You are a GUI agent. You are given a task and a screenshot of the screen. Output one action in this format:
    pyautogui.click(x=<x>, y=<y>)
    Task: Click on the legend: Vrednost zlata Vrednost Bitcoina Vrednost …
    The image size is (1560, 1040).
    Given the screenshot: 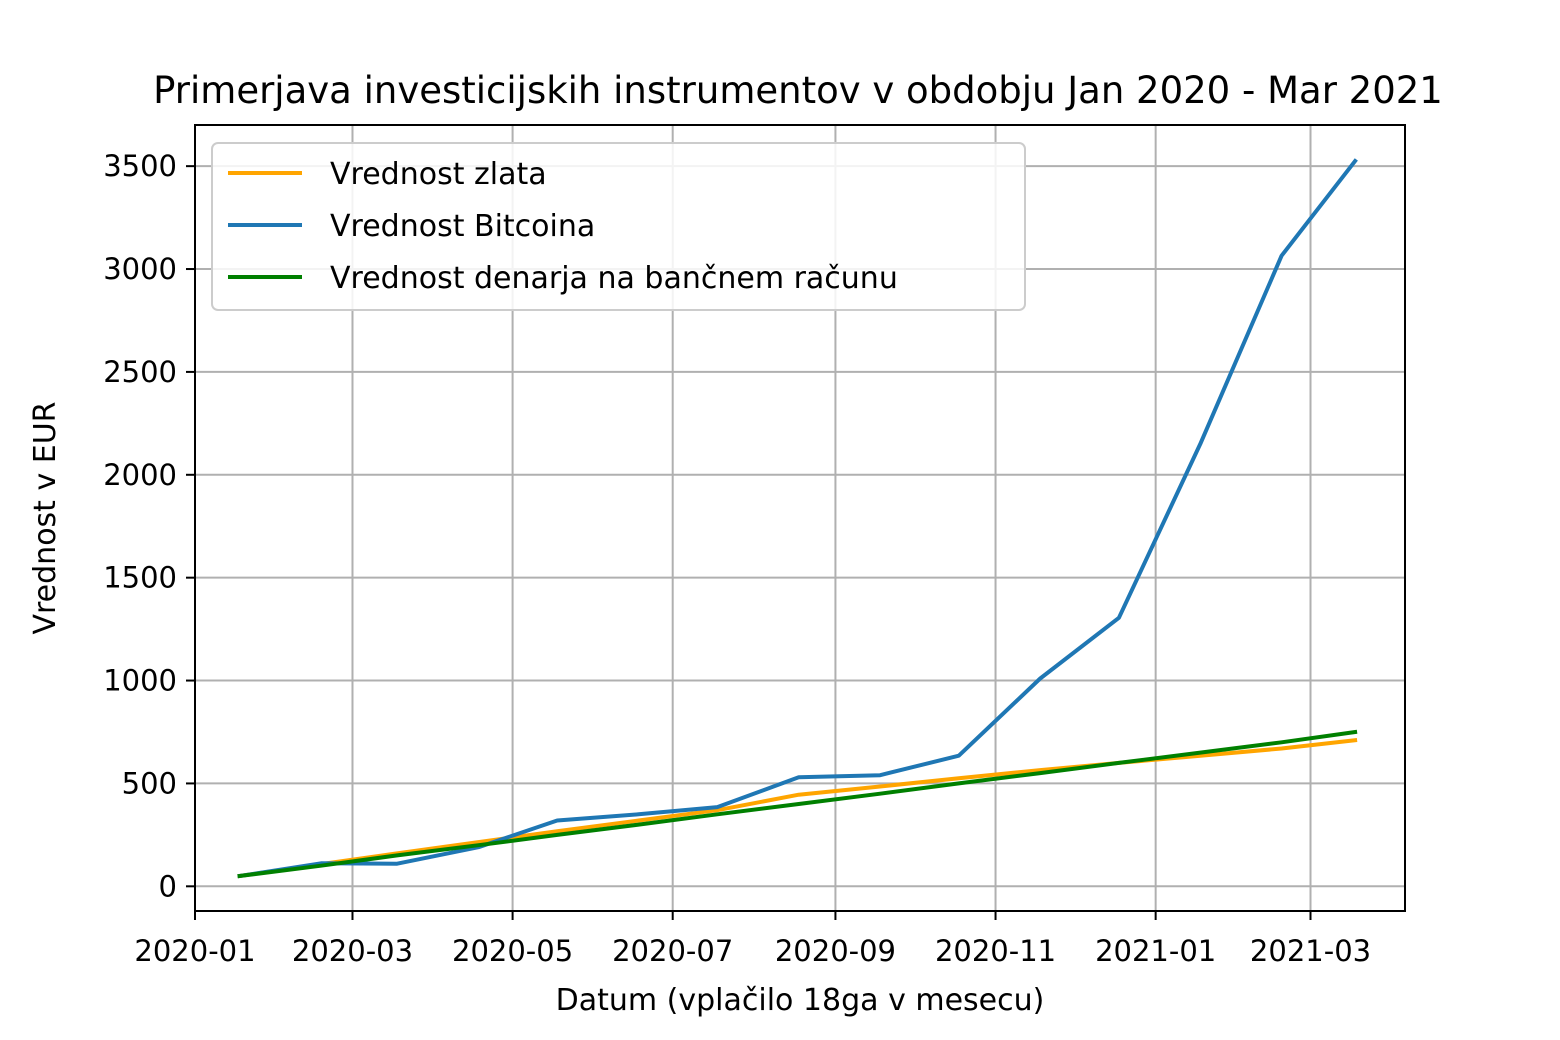 What is the action you would take?
    pyautogui.click(x=618, y=226)
    